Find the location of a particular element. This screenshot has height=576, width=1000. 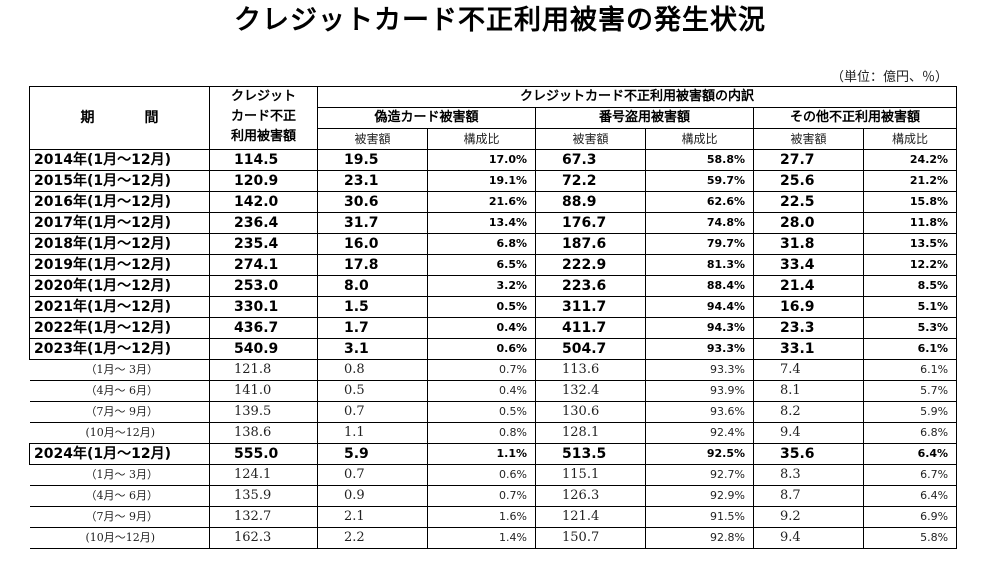

counterfeit-ratio-cell: 0.4% is located at coordinates (481, 391).